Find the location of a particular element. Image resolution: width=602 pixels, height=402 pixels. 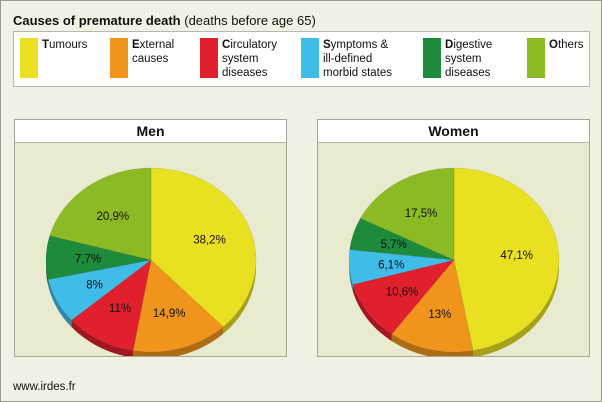

chart-title-sub: (deaths before age 65) is located at coordinates (250, 20).